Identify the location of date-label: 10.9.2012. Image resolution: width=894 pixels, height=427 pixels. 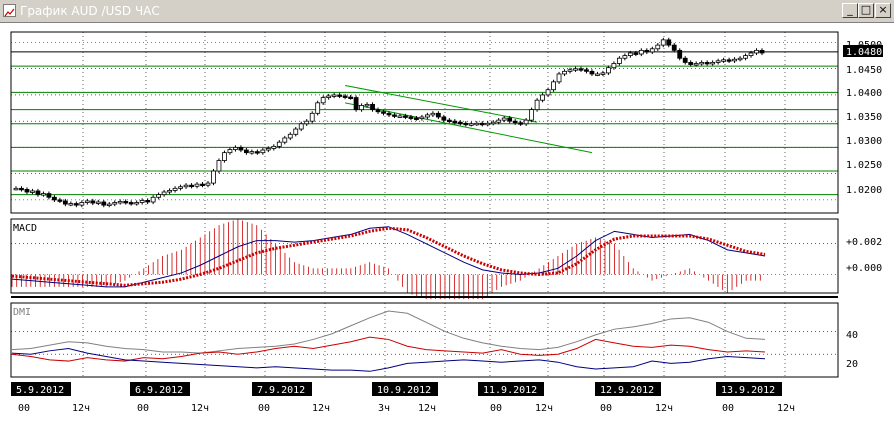
(404, 390).